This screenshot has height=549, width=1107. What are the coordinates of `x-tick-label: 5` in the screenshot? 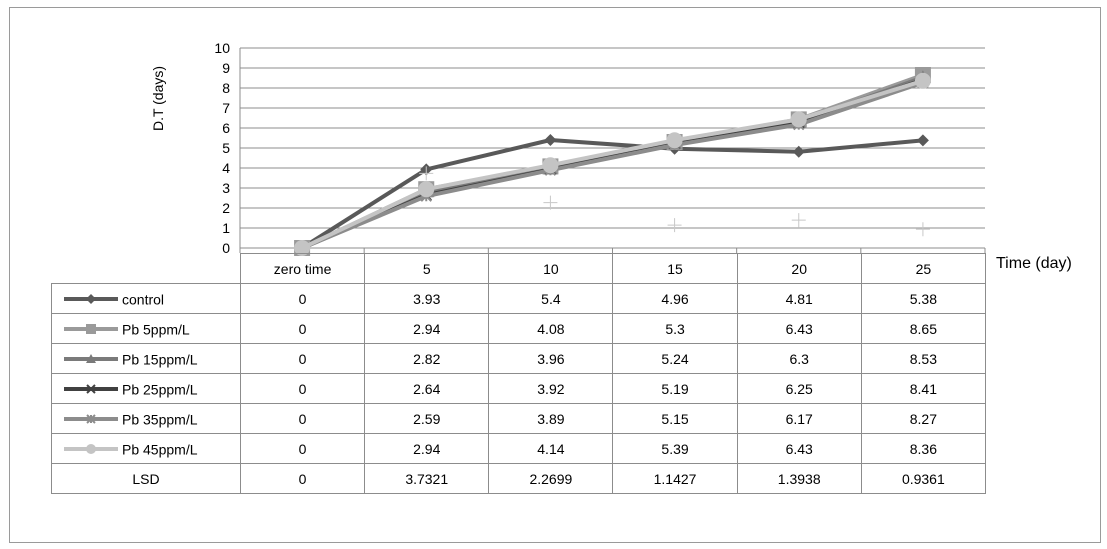 It's located at (427, 268).